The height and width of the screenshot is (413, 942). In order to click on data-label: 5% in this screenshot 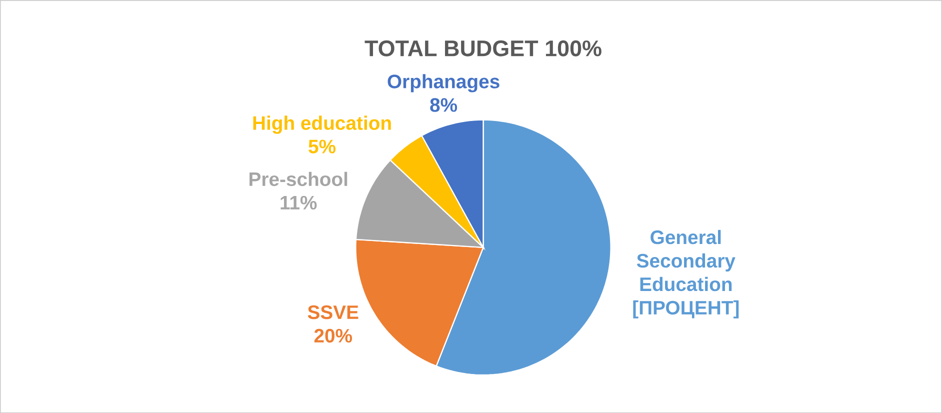, I will do `click(322, 147)`.